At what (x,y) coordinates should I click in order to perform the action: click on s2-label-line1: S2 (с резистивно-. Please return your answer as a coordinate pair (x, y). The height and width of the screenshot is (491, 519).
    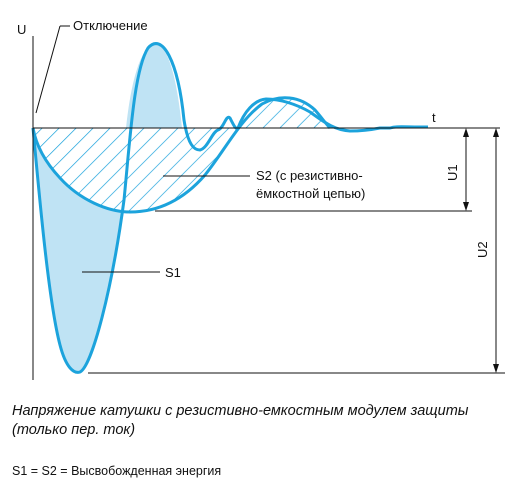
    Looking at the image, I should click on (309, 175).